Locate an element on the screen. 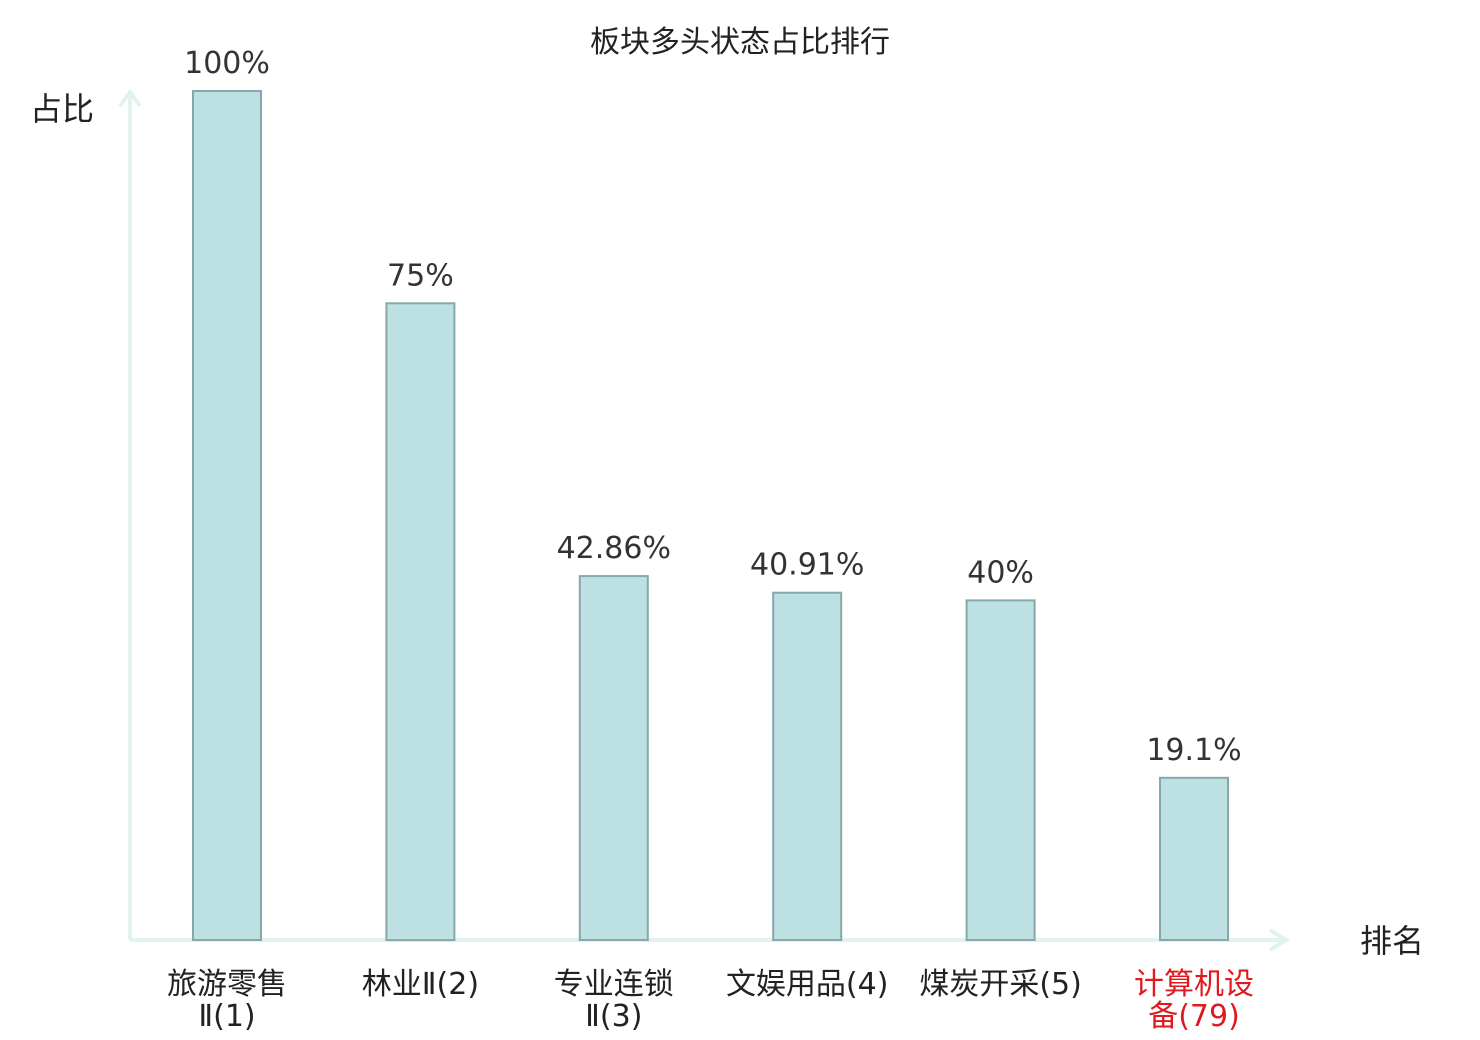 This screenshot has width=1480, height=1040. category-label-line: Ⅱ(1) is located at coordinates (226, 1016).